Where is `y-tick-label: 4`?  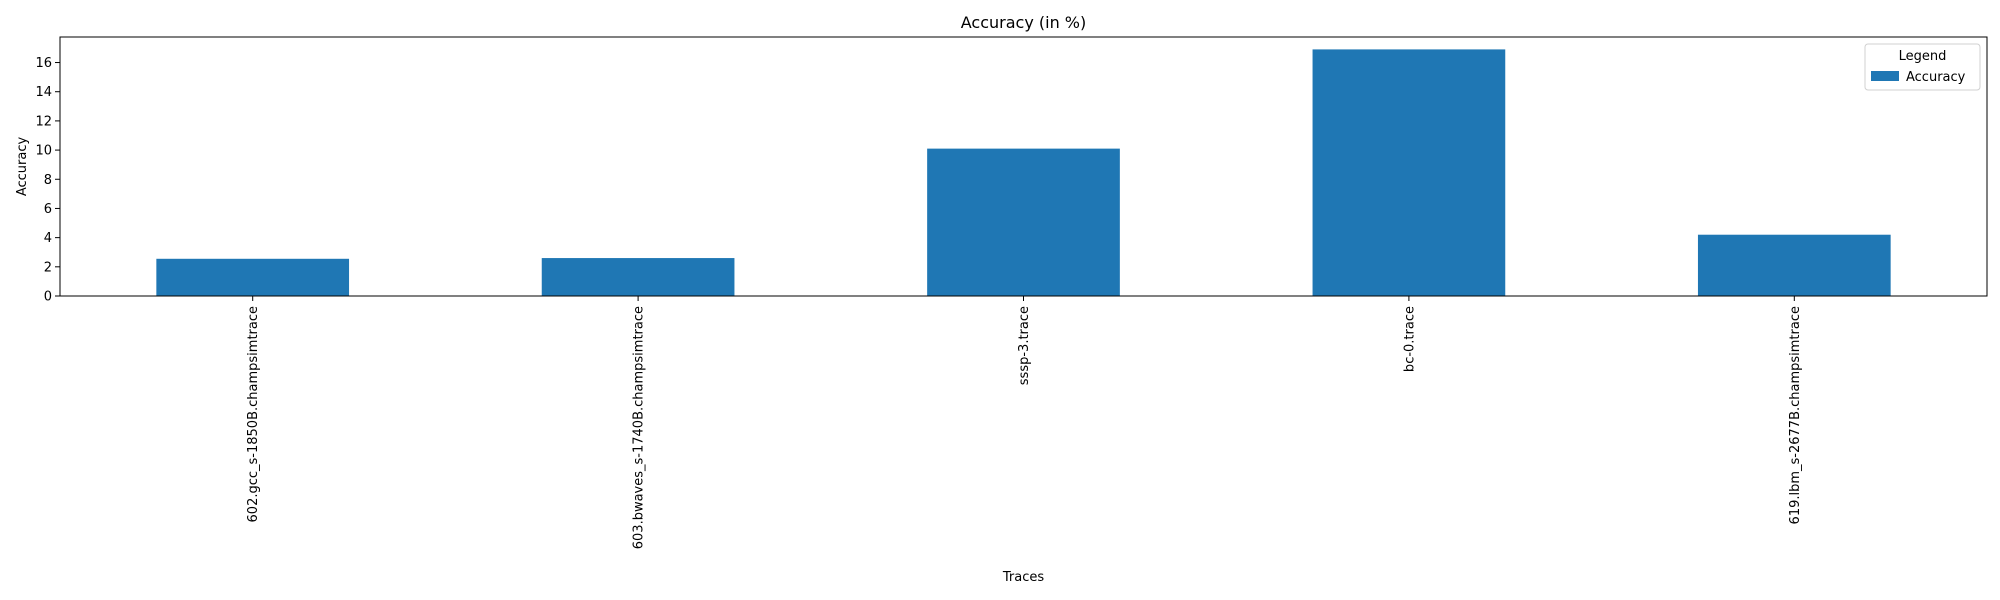 y-tick-label: 4 is located at coordinates (48, 238).